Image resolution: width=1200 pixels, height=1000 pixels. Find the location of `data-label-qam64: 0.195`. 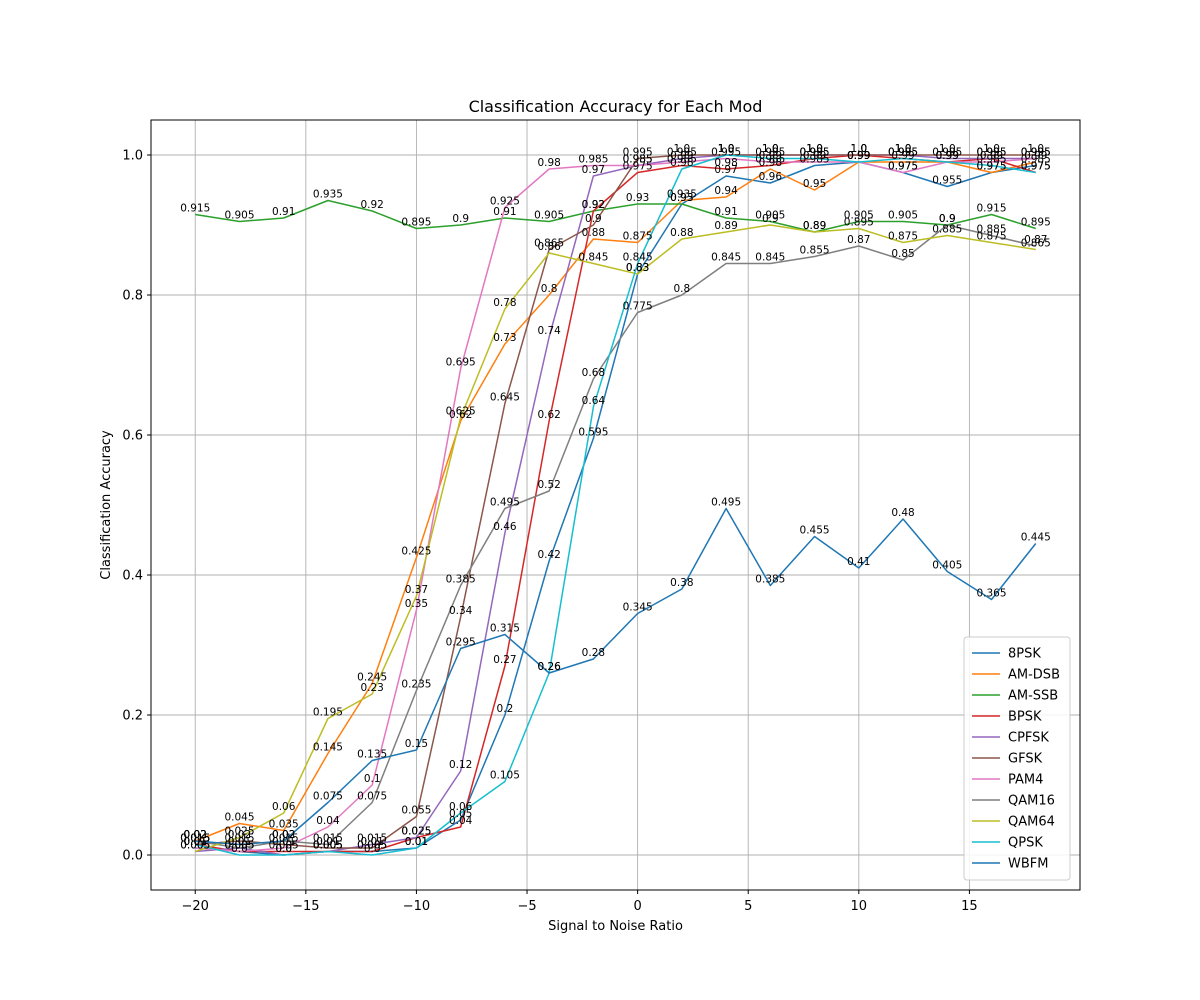

data-label-qam64: 0.195 is located at coordinates (328, 713).